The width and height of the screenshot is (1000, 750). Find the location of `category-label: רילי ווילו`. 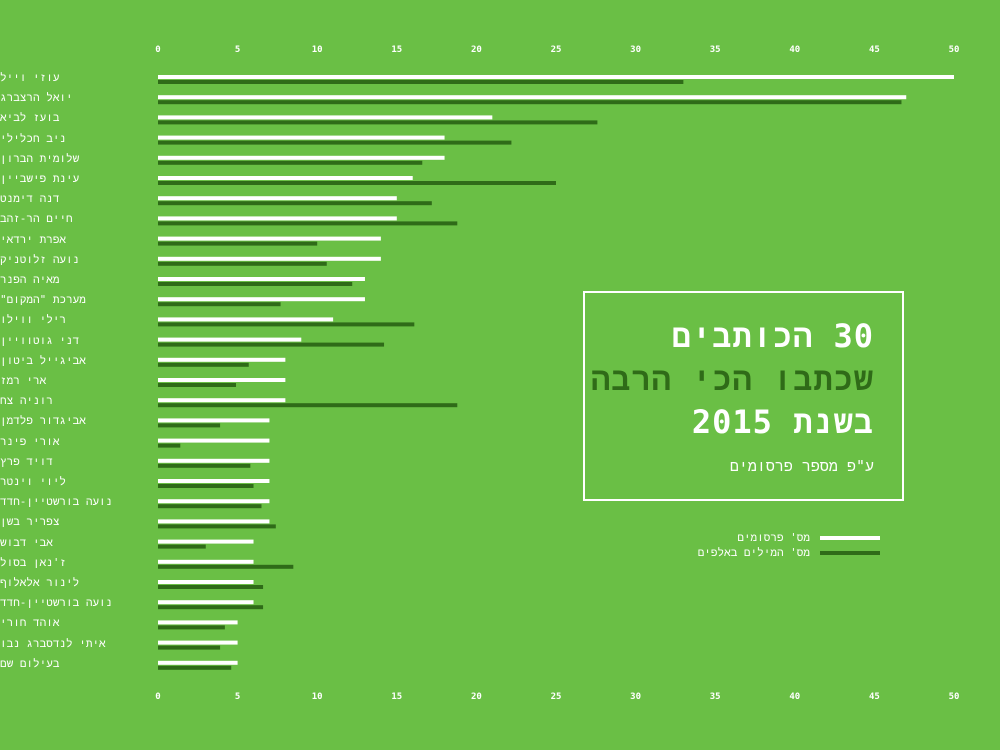

category-label: רילי ווילו is located at coordinates (33, 320).